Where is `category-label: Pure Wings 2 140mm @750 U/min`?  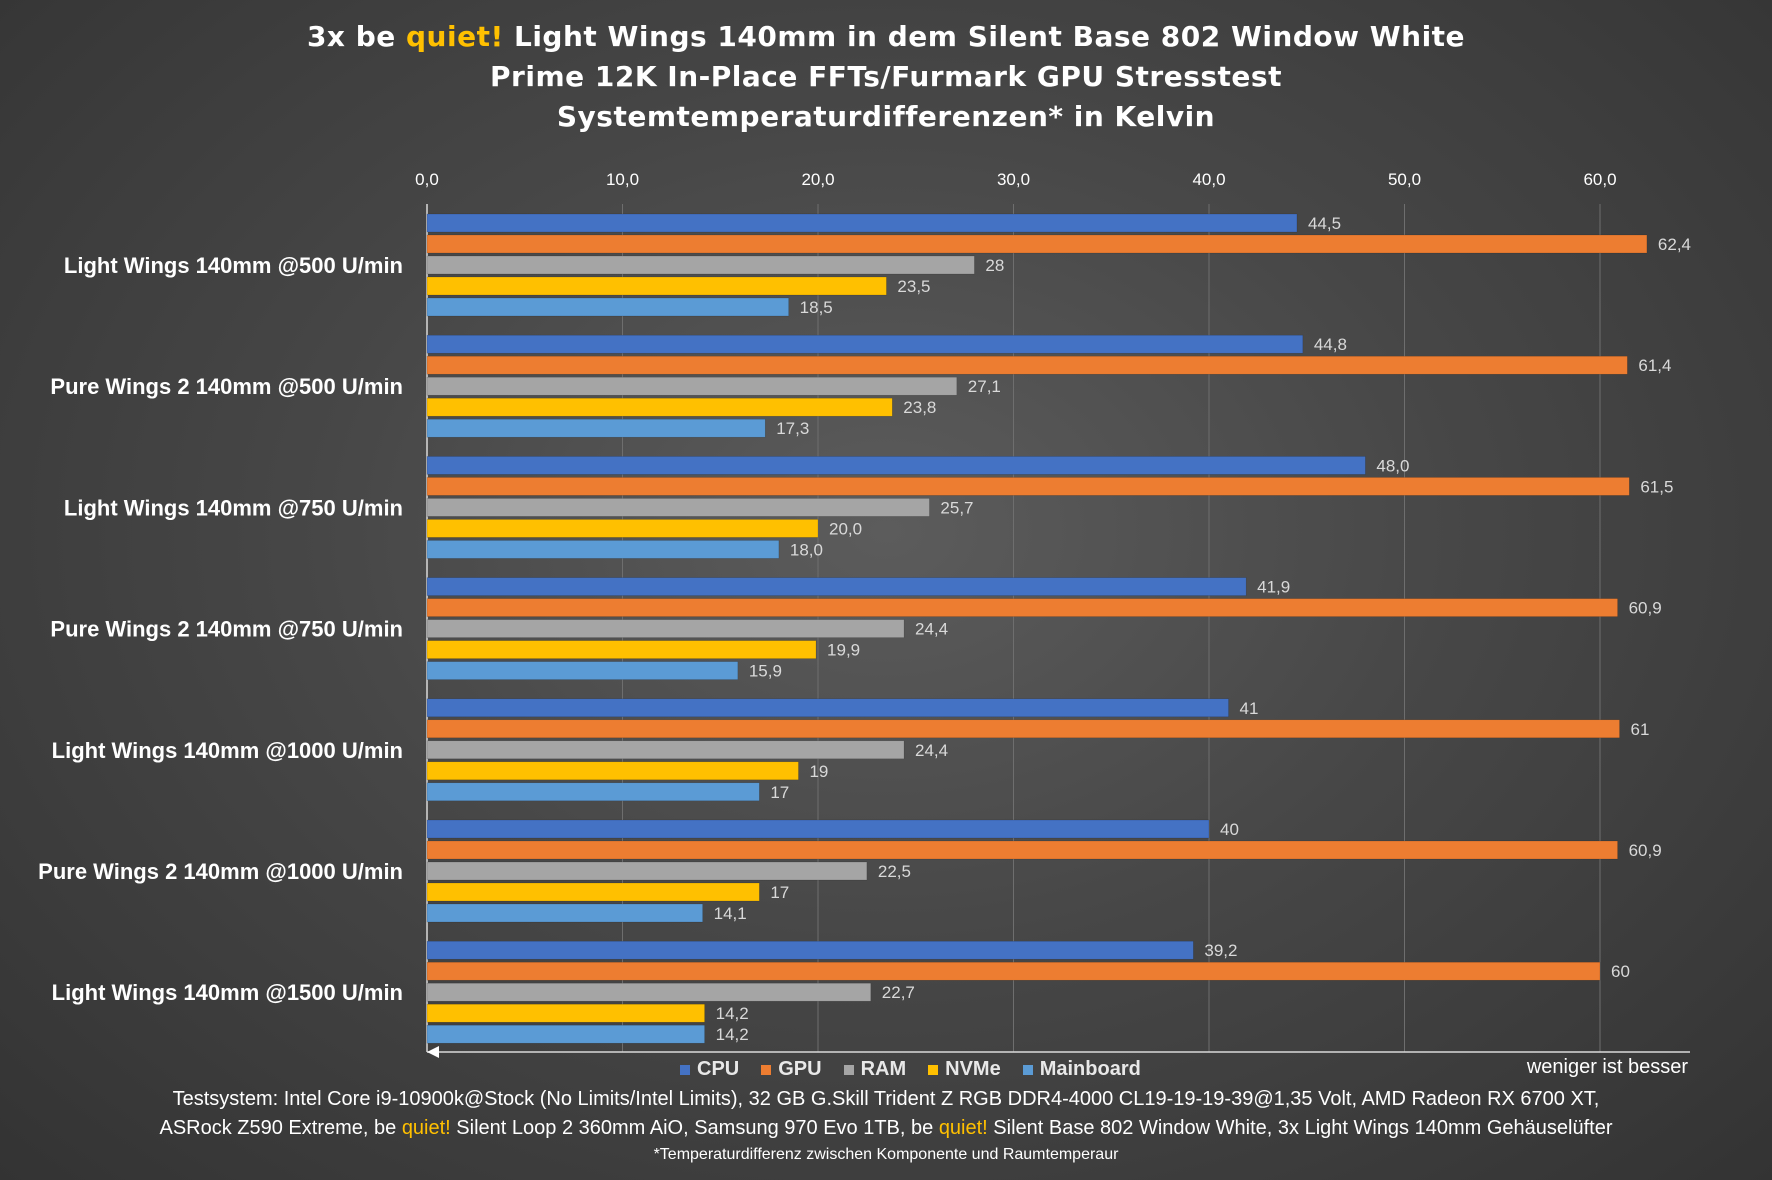
category-label: Pure Wings 2 140mm @750 U/min is located at coordinates (226, 629).